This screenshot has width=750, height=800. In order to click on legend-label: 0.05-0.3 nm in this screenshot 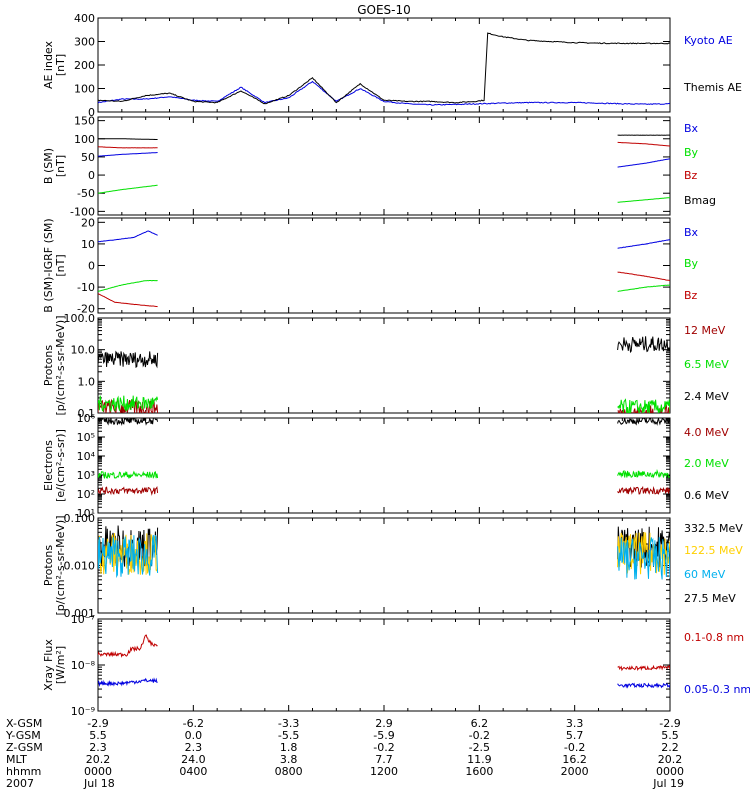, I will do `click(717, 689)`.